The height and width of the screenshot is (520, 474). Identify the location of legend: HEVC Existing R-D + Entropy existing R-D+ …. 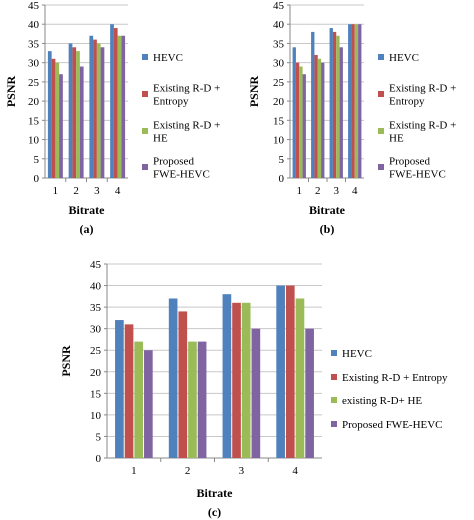
(389, 389).